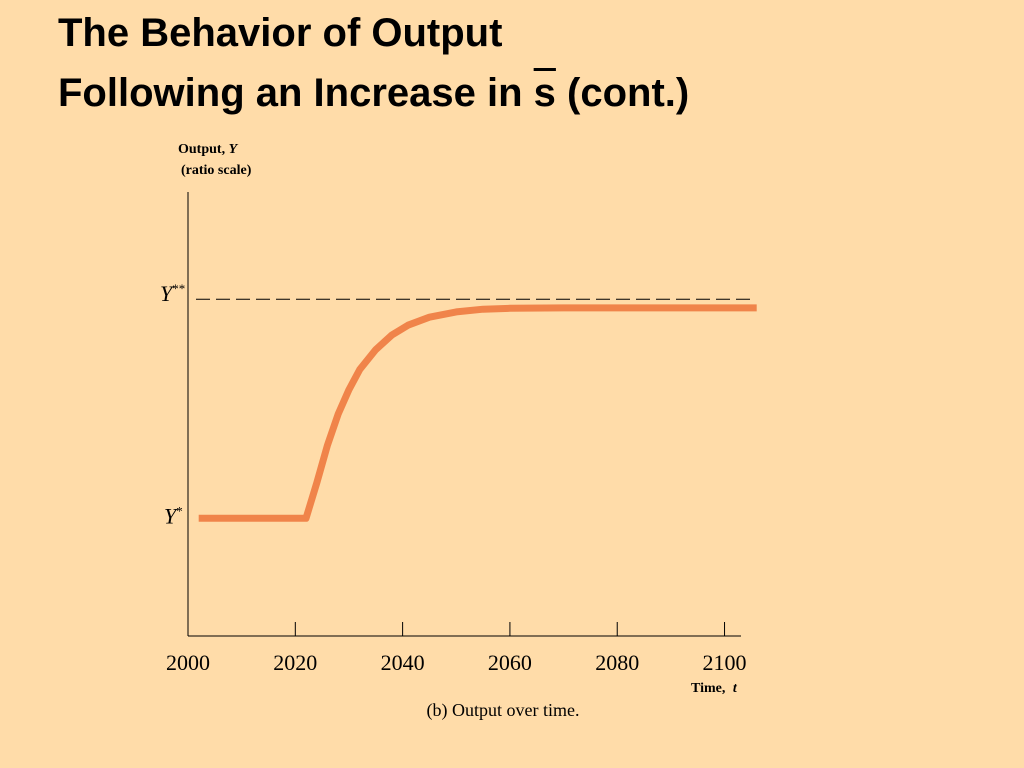 This screenshot has height=768, width=1024. I want to click on x-tick-label-2040: 2040, so click(403, 662).